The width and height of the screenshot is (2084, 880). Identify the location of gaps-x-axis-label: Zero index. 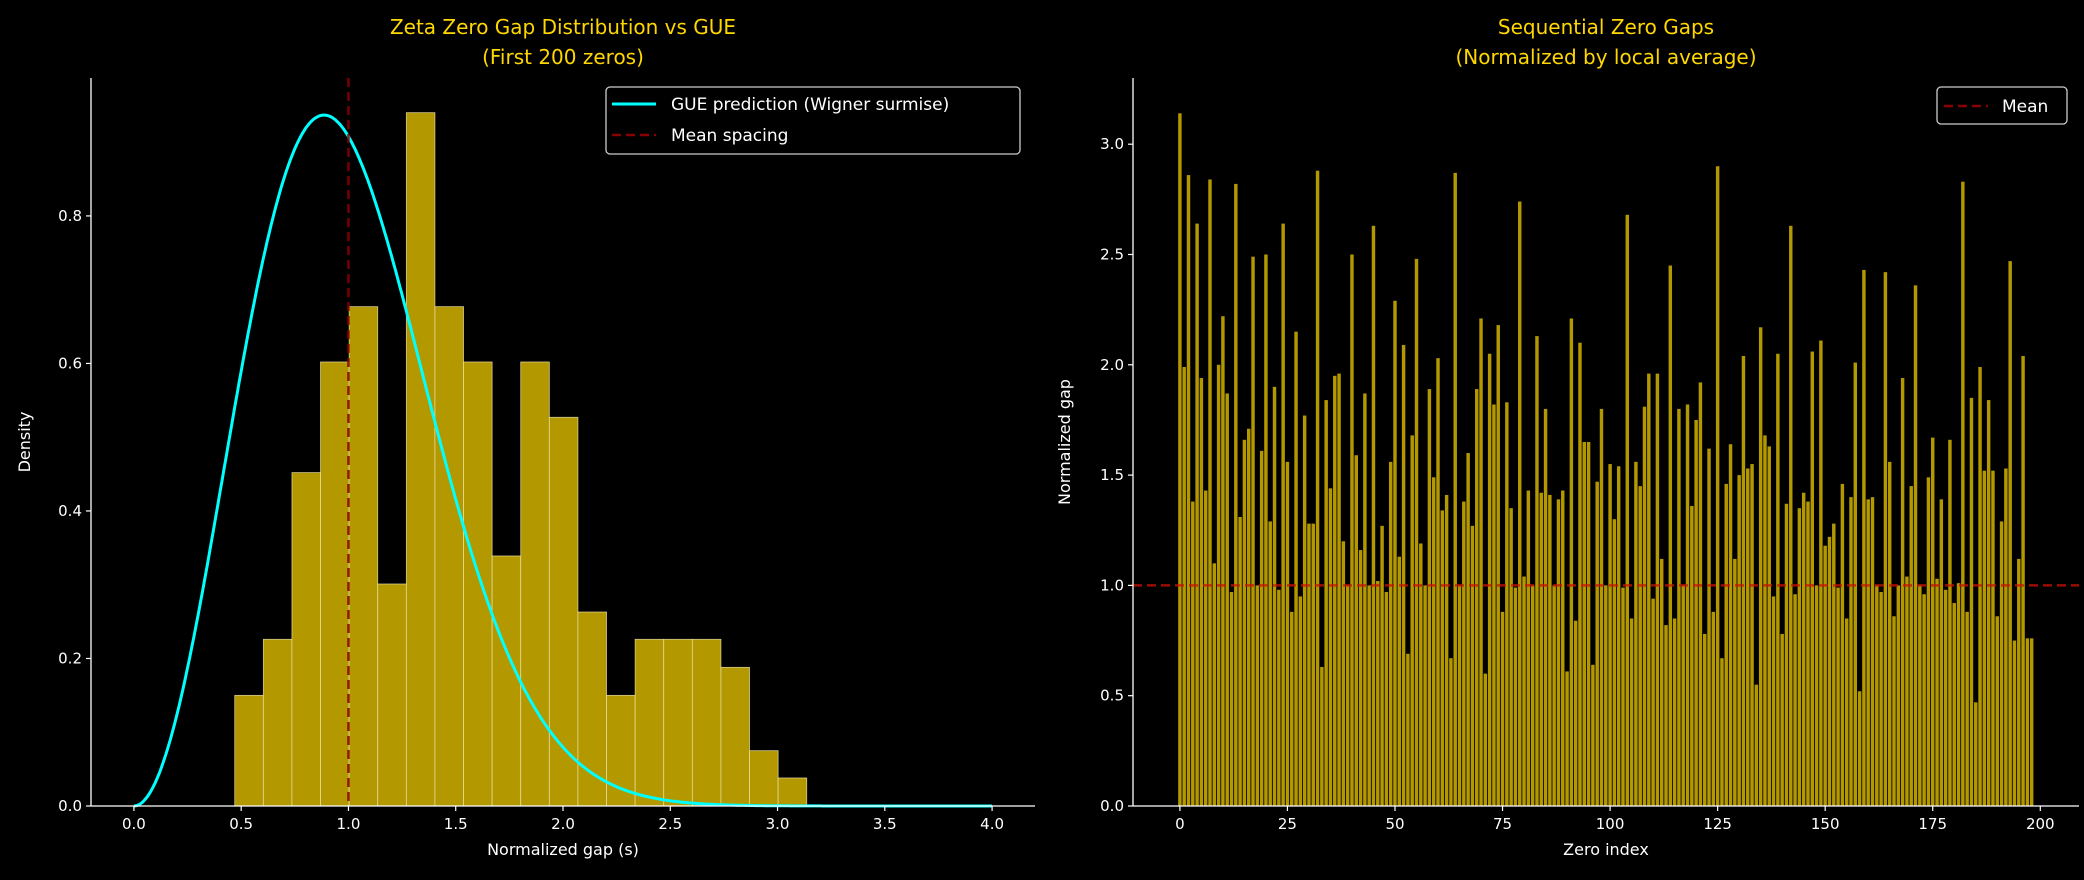
(1606, 849).